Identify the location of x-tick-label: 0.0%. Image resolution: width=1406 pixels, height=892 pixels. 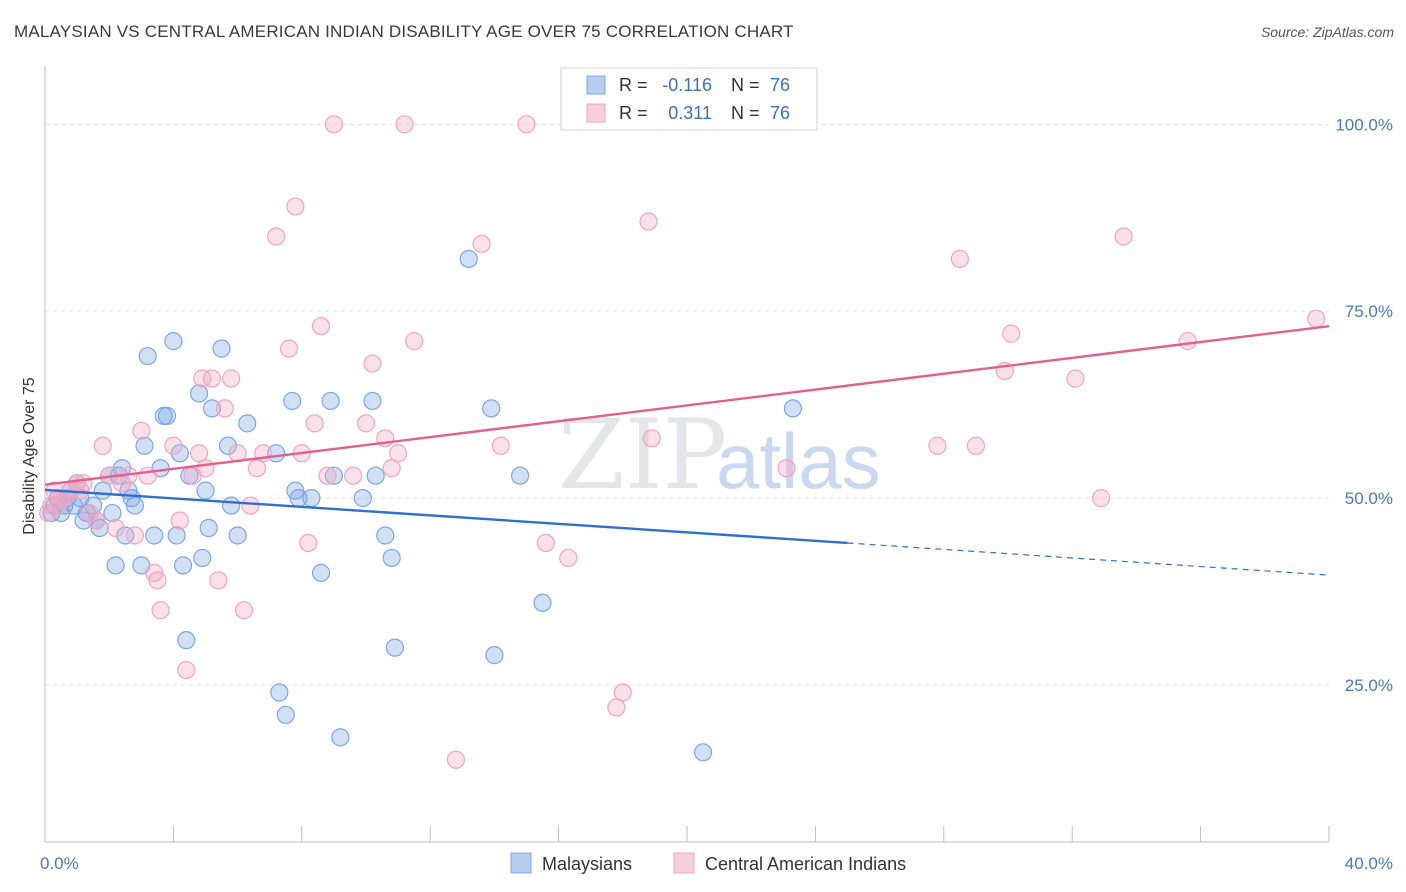
(59, 863).